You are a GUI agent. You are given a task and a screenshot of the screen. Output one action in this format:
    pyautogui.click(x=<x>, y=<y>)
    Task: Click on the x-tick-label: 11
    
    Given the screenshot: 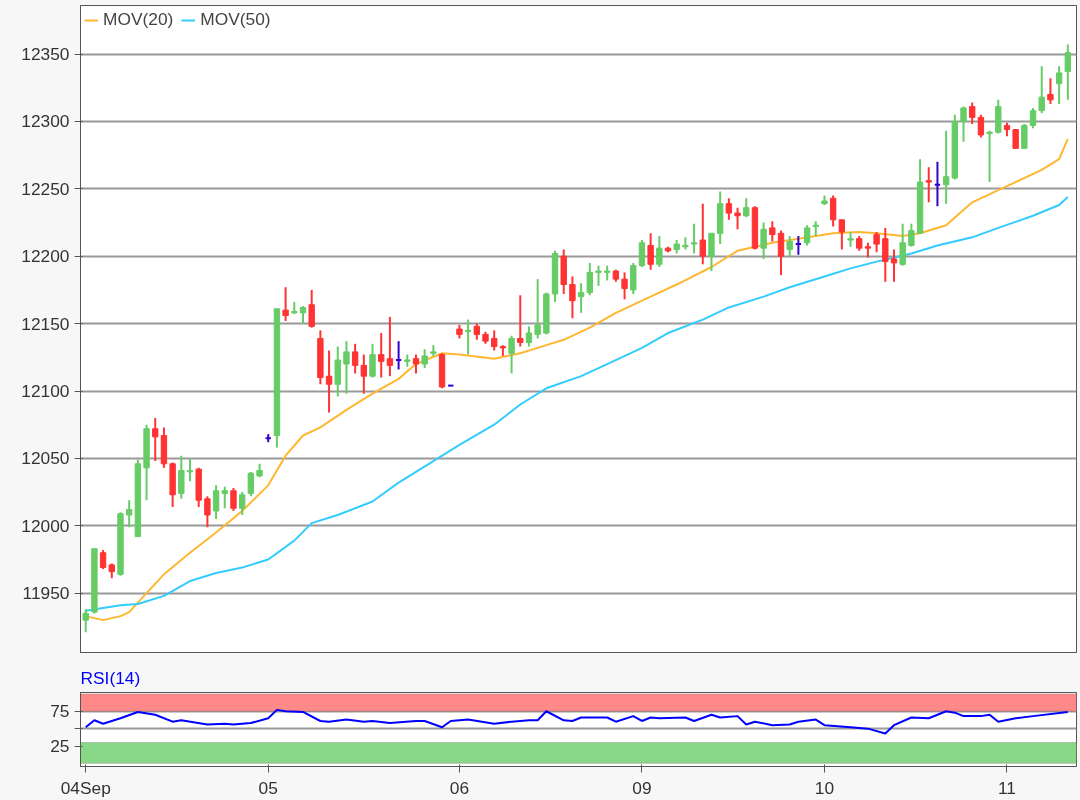 What is the action you would take?
    pyautogui.click(x=1006, y=787)
    